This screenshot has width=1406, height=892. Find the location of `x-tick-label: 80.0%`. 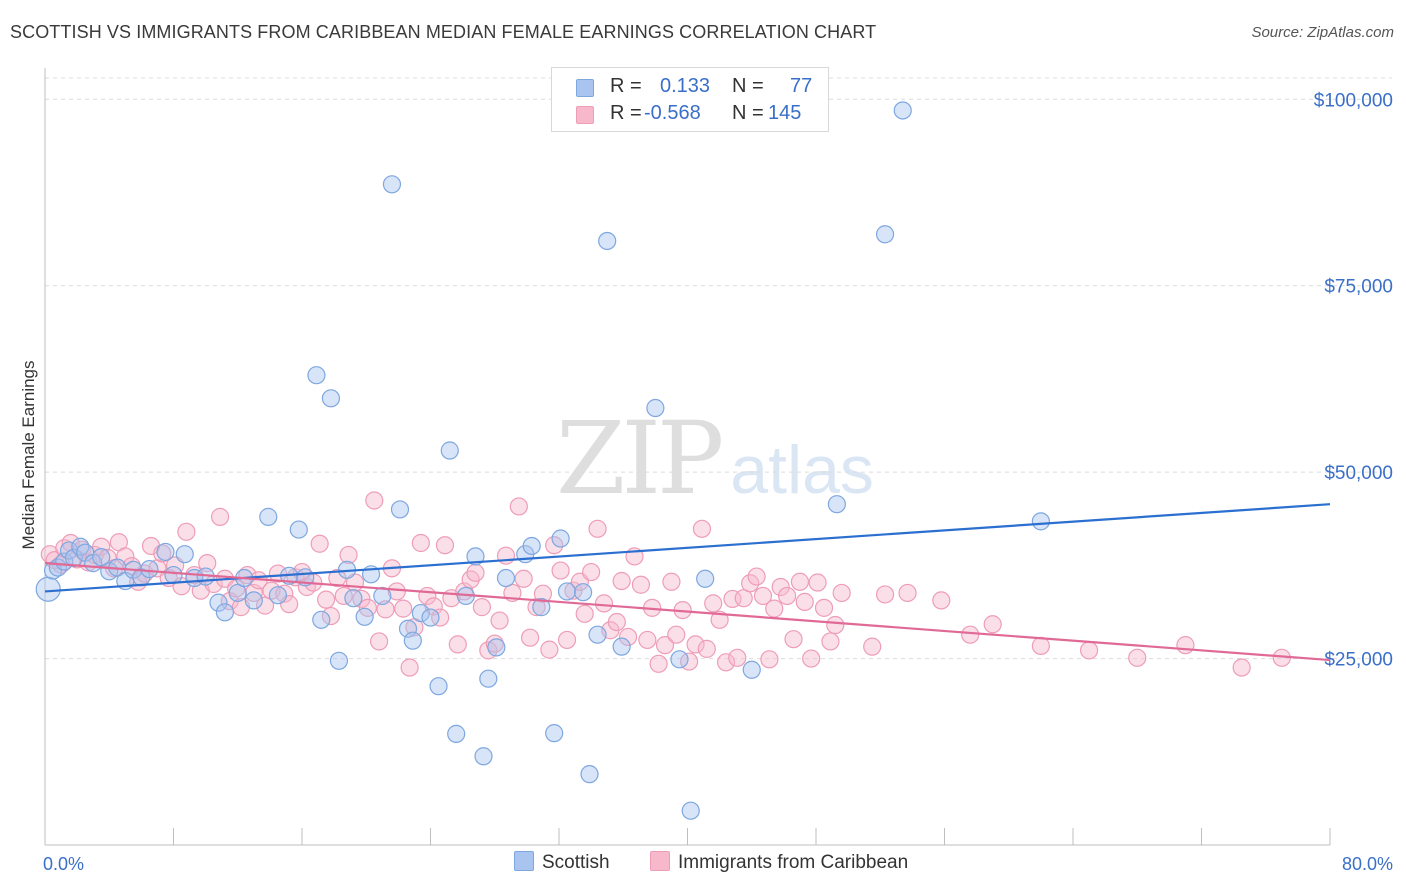

x-tick-label: 80.0% is located at coordinates (1367, 864).